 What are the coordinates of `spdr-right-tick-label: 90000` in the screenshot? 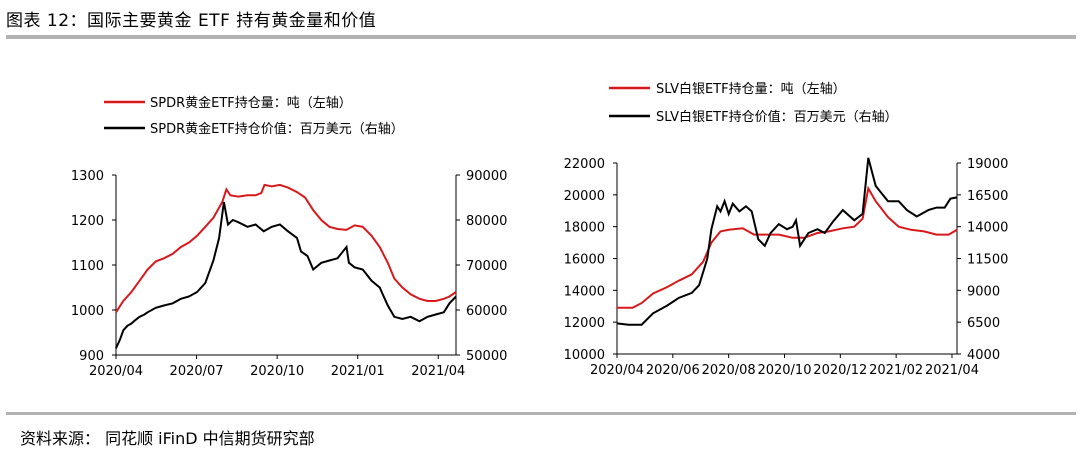 It's located at (486, 176).